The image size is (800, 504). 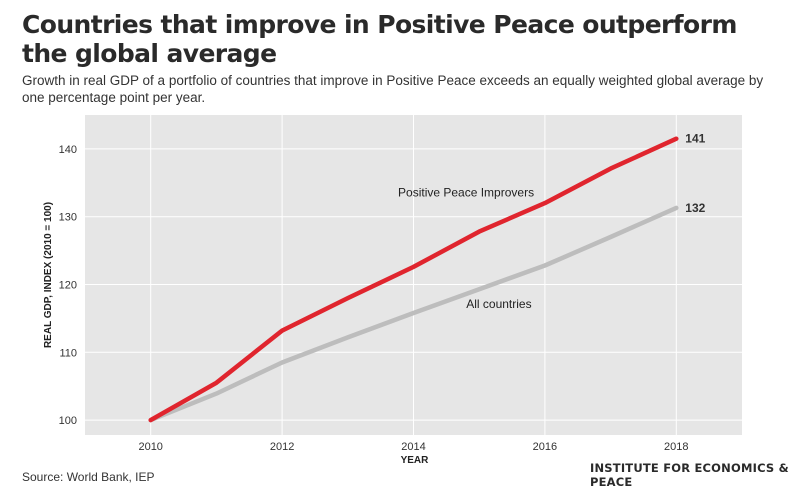 I want to click on x-axis-ticks: 2010 2012 2014 2016 2018, so click(x=413, y=447).